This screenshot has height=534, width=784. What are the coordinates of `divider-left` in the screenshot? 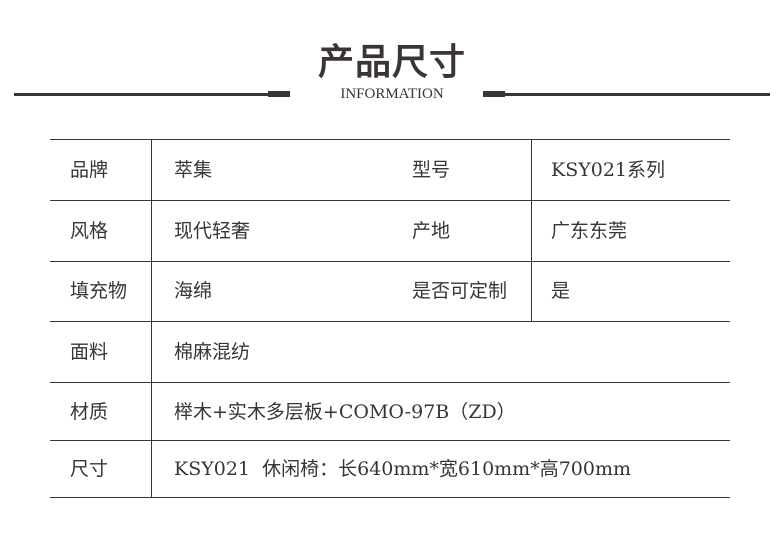 It's located at (142, 94).